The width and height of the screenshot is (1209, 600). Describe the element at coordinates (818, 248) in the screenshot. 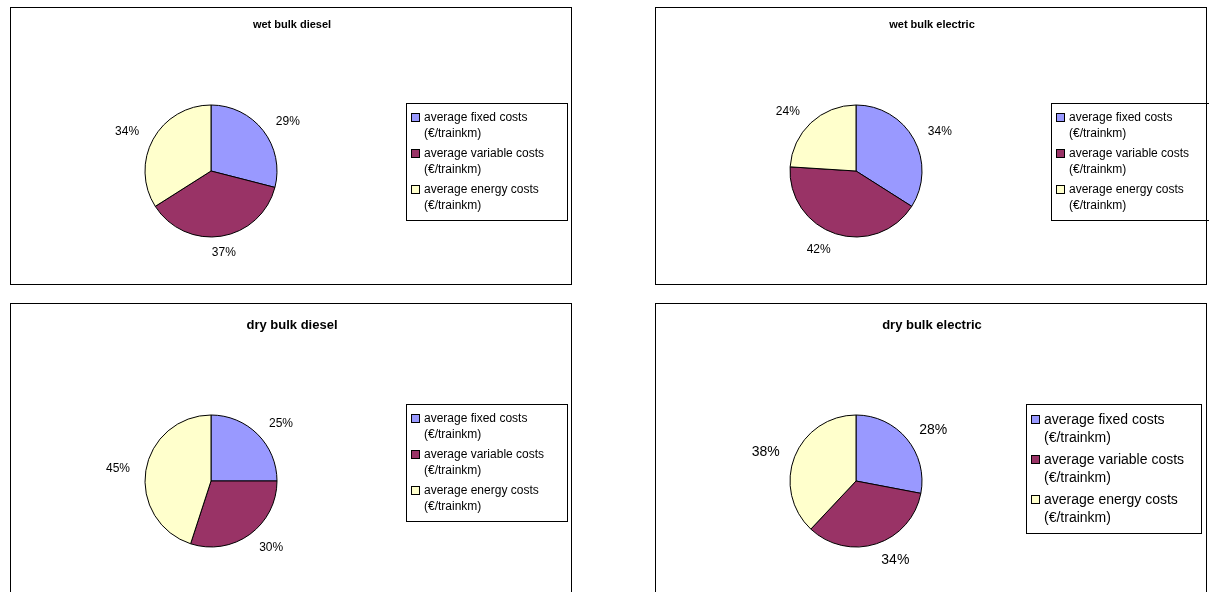

I see `data-label: 42%` at that location.